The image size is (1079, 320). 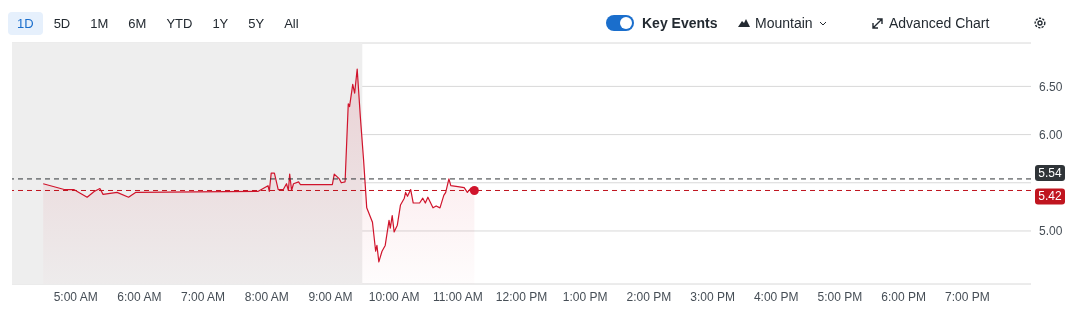 What do you see at coordinates (903, 296) in the screenshot?
I see `x-tick-label: 6:00 PM` at bounding box center [903, 296].